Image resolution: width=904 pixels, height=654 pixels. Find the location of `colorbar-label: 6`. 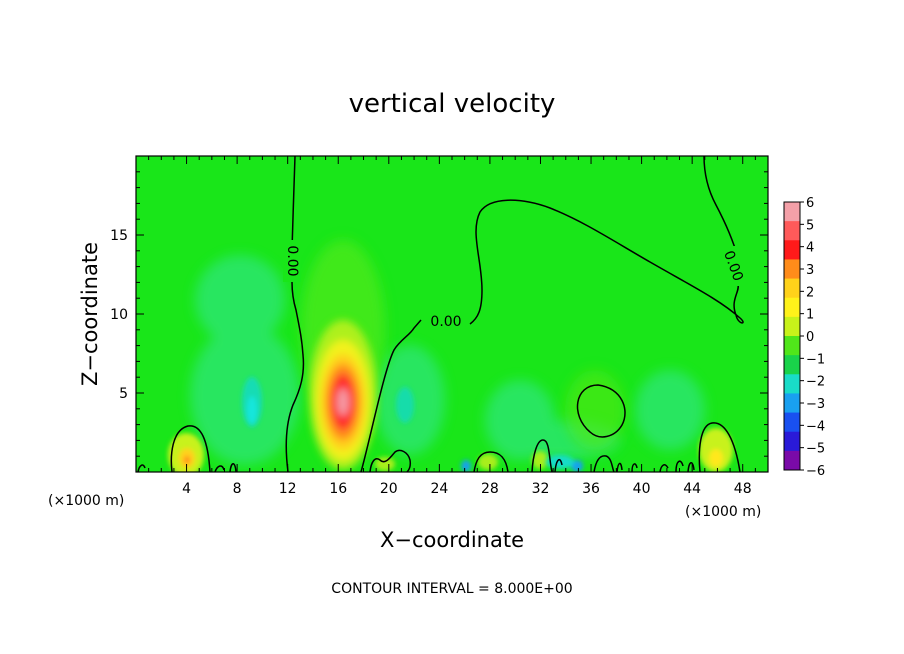

colorbar-label: 6 is located at coordinates (810, 203).